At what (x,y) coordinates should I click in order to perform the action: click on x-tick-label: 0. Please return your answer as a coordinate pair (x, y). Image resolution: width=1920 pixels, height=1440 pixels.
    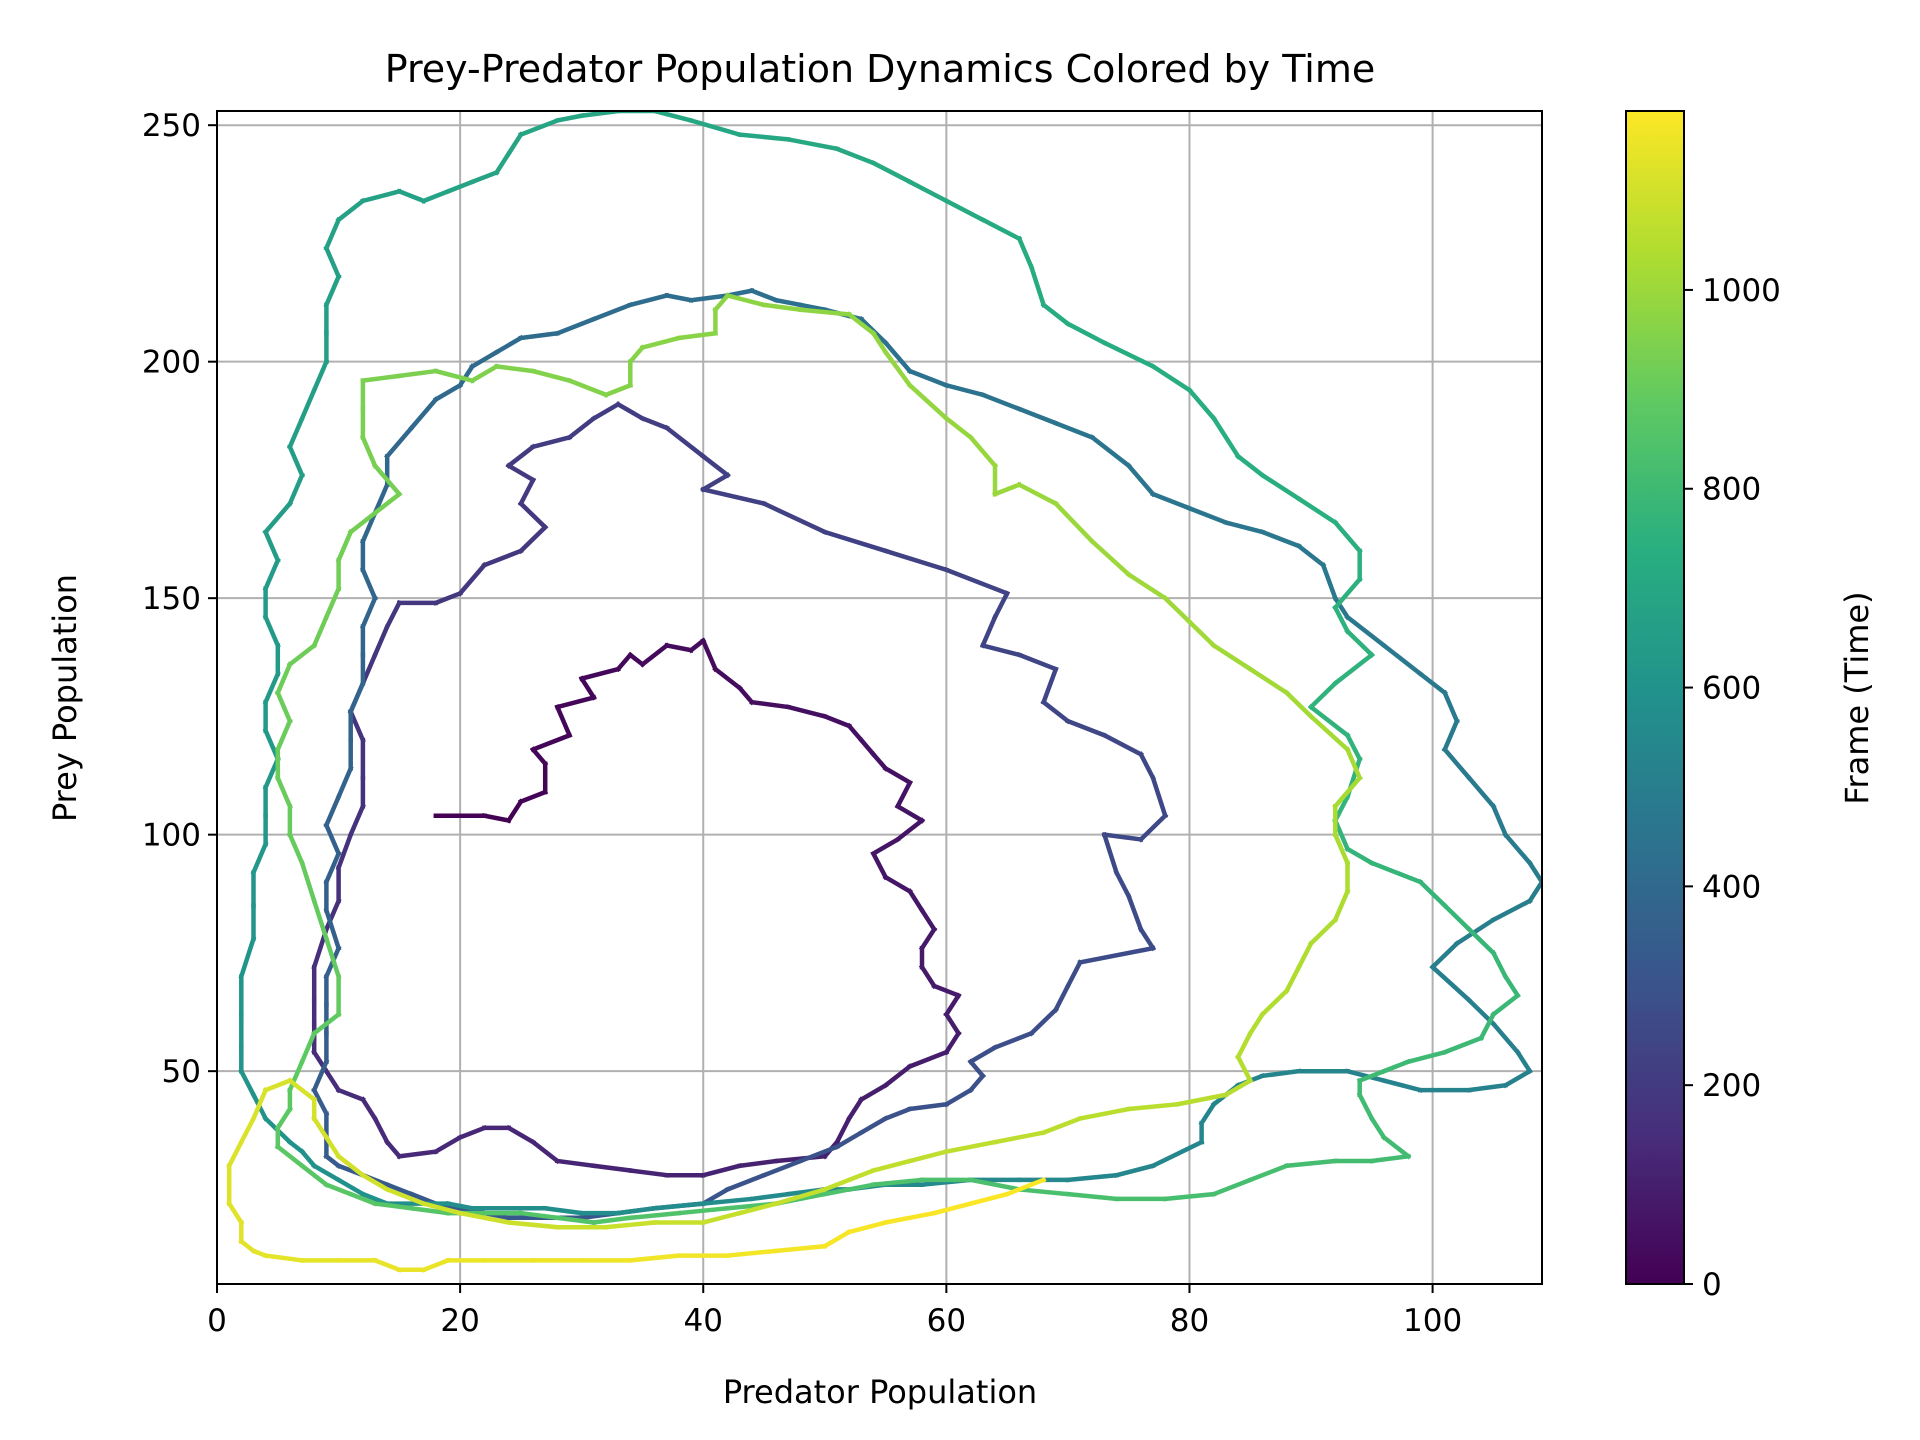
    Looking at the image, I should click on (217, 1321).